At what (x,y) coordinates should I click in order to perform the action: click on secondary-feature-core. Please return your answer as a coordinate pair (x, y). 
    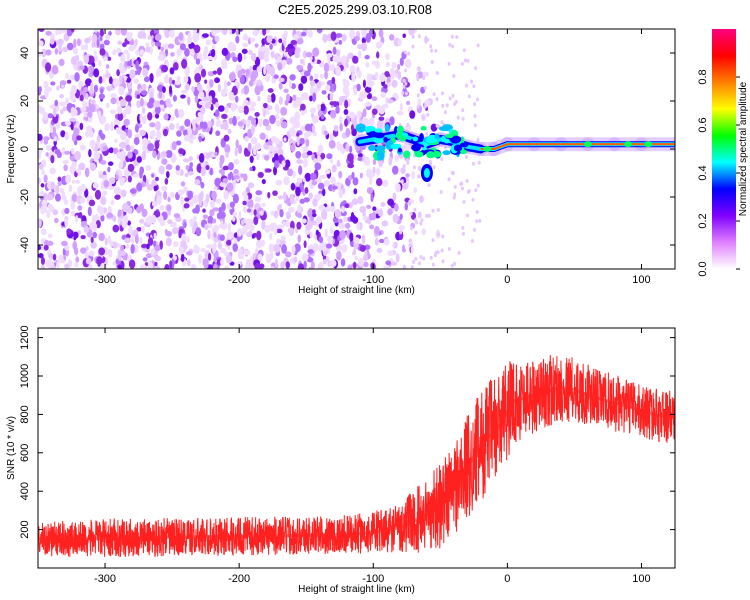
    Looking at the image, I should click on (426, 173).